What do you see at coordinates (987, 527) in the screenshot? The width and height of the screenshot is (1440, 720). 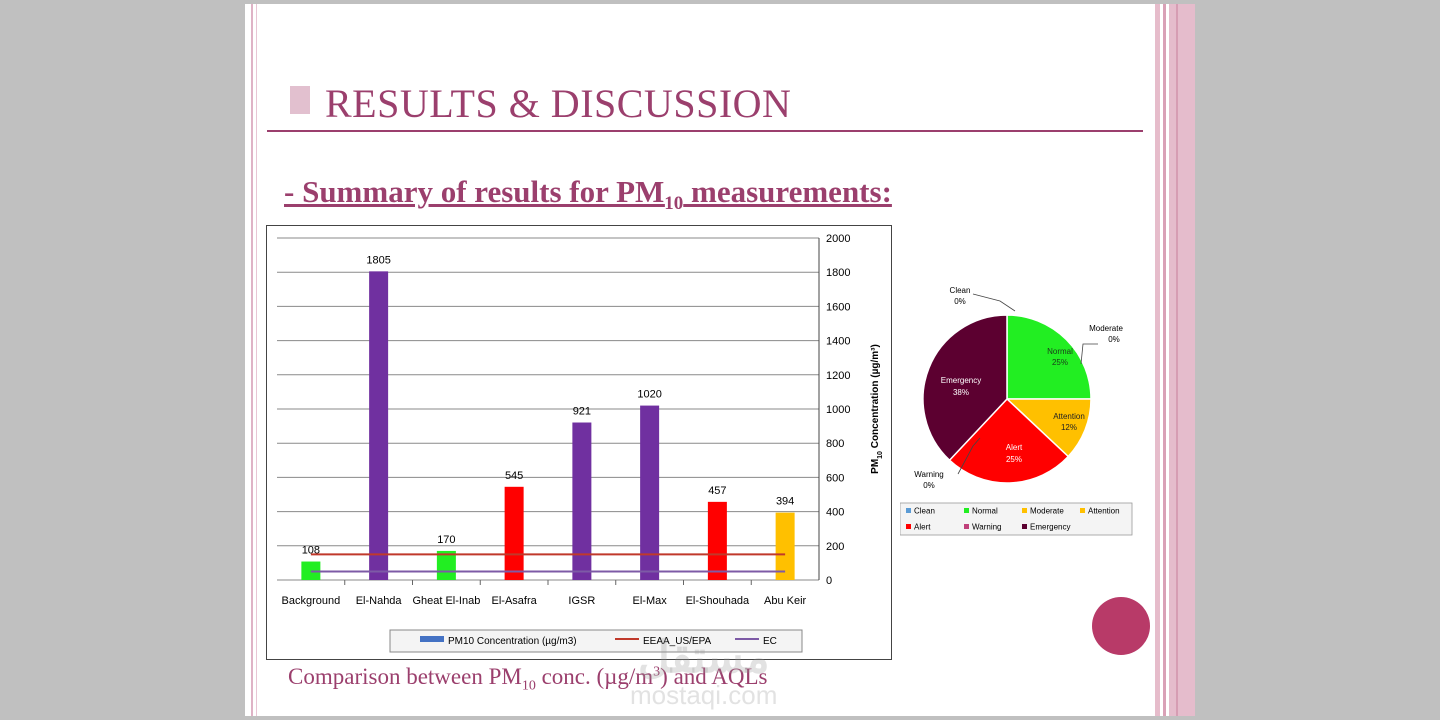 I see `pie-legend-label: Warning` at bounding box center [987, 527].